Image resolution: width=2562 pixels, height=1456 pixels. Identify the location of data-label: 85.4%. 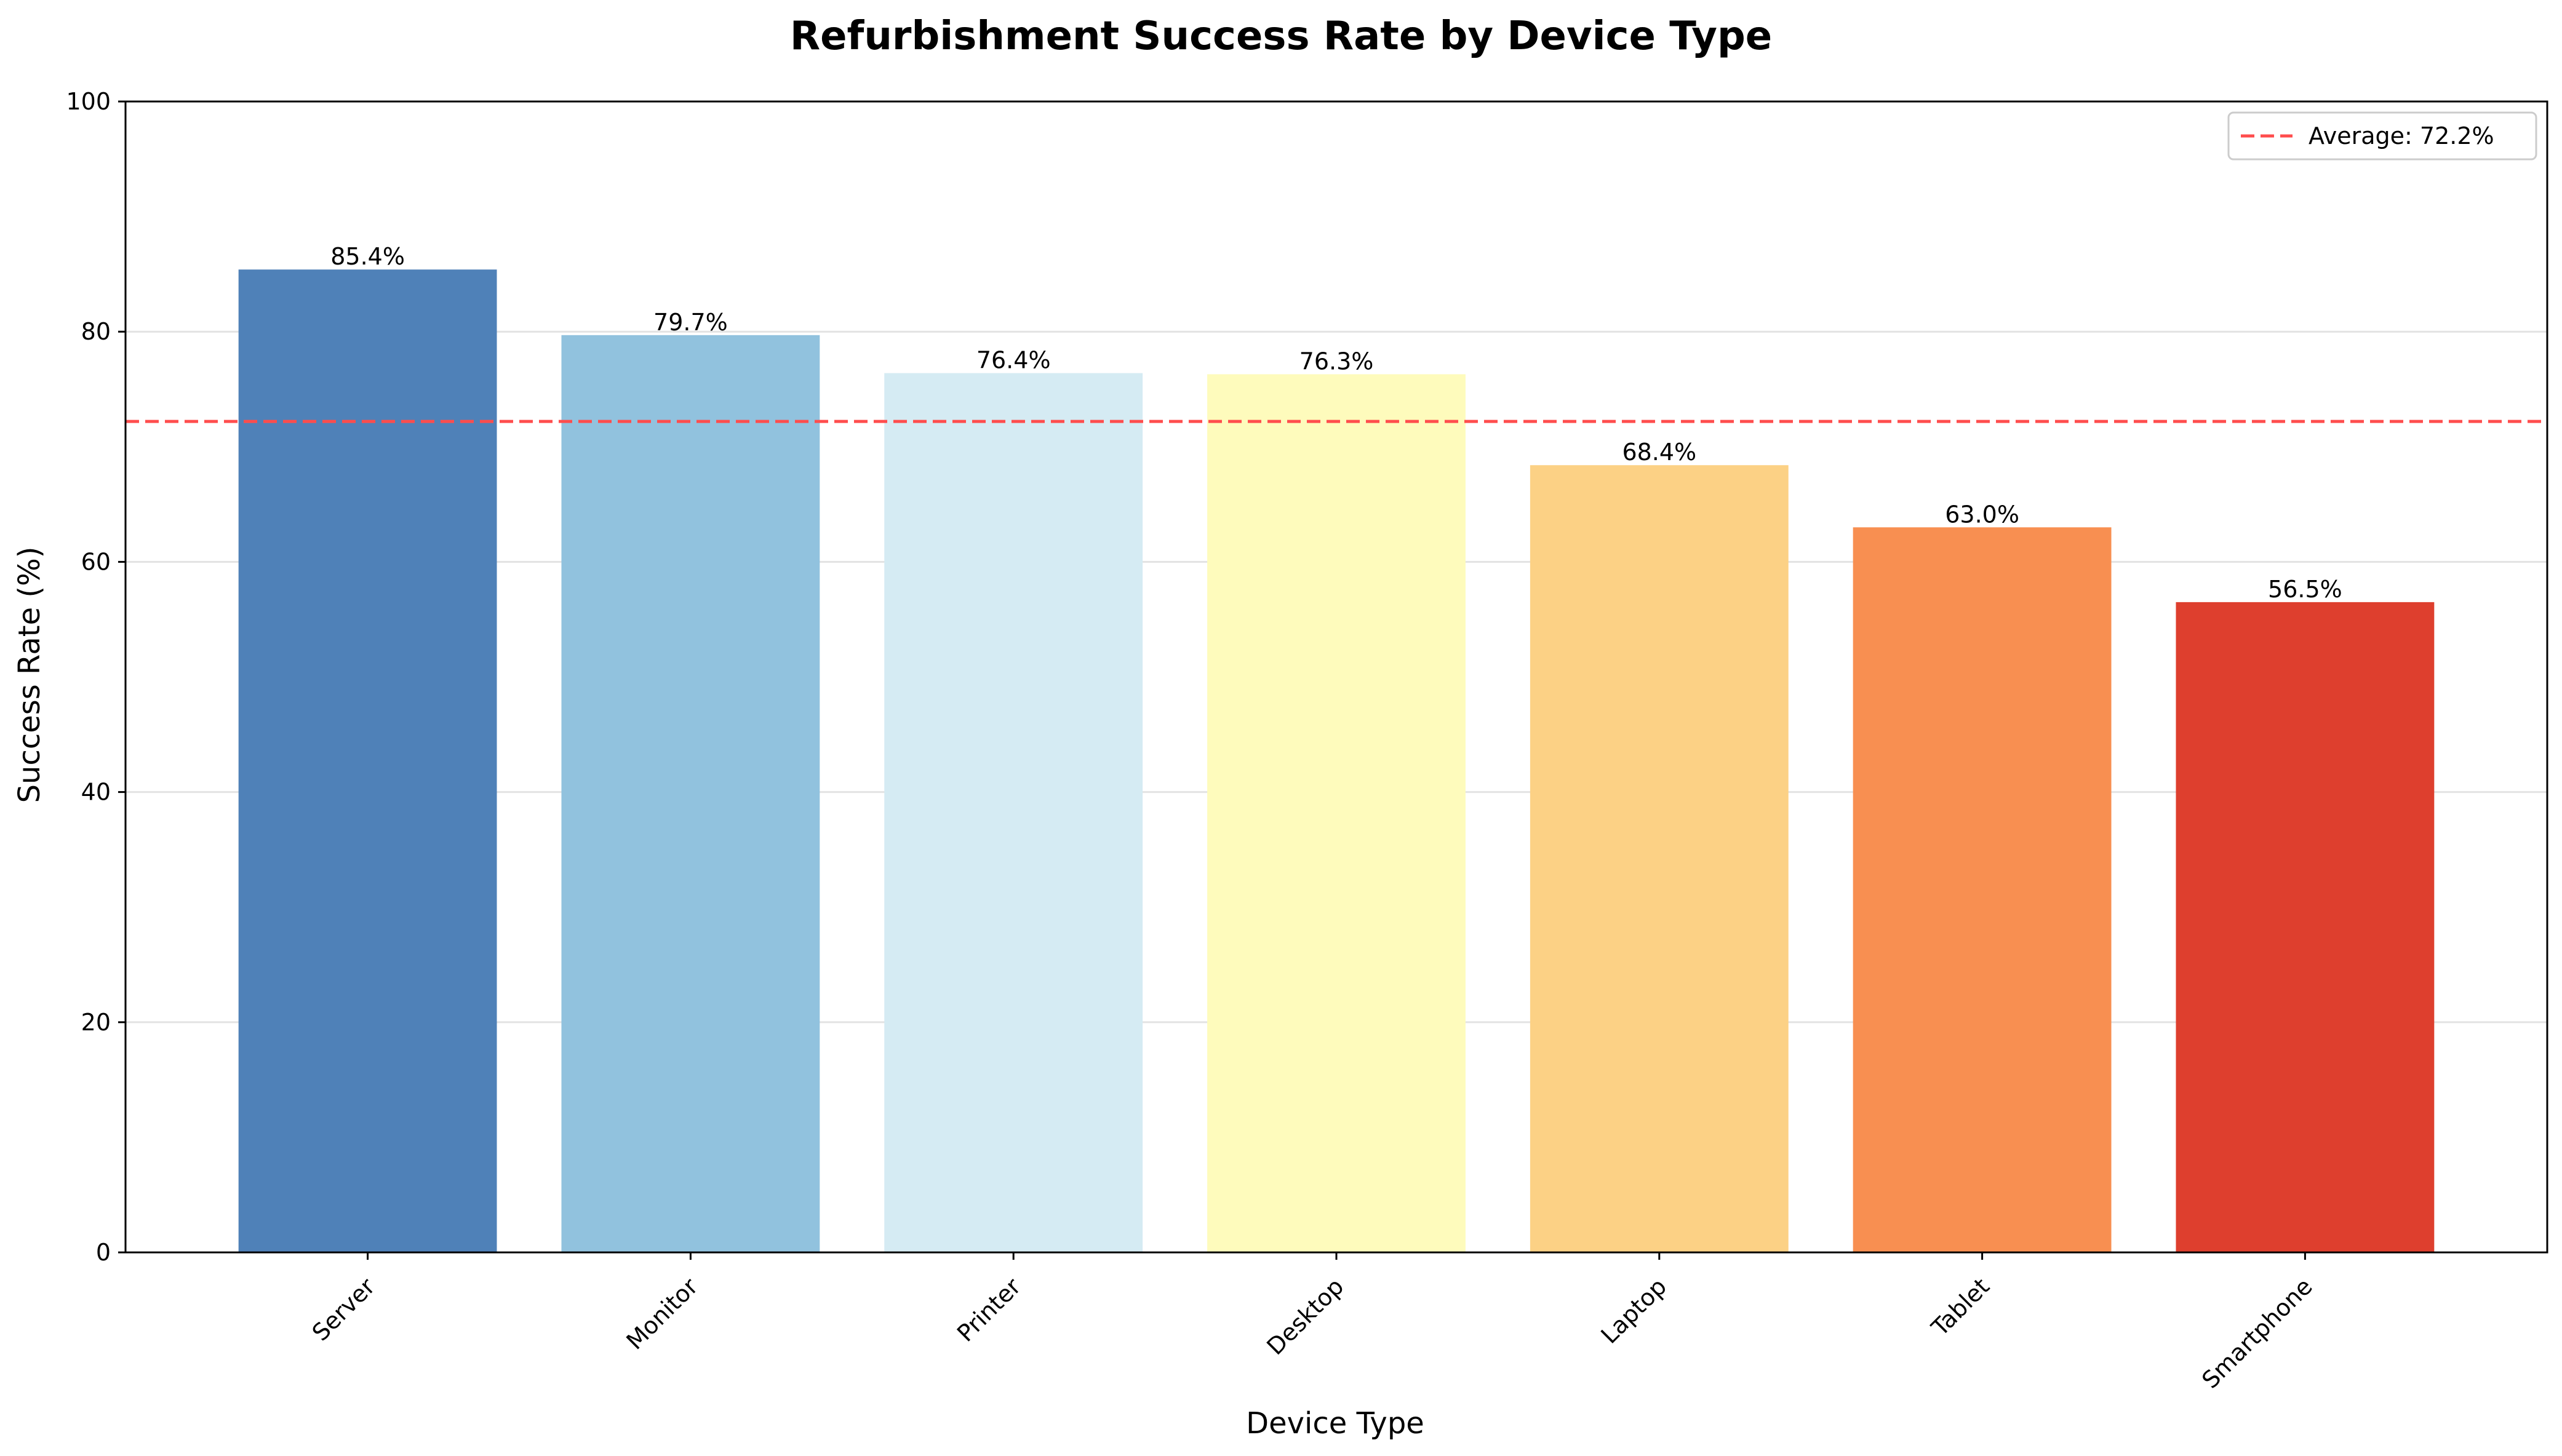
(368, 256).